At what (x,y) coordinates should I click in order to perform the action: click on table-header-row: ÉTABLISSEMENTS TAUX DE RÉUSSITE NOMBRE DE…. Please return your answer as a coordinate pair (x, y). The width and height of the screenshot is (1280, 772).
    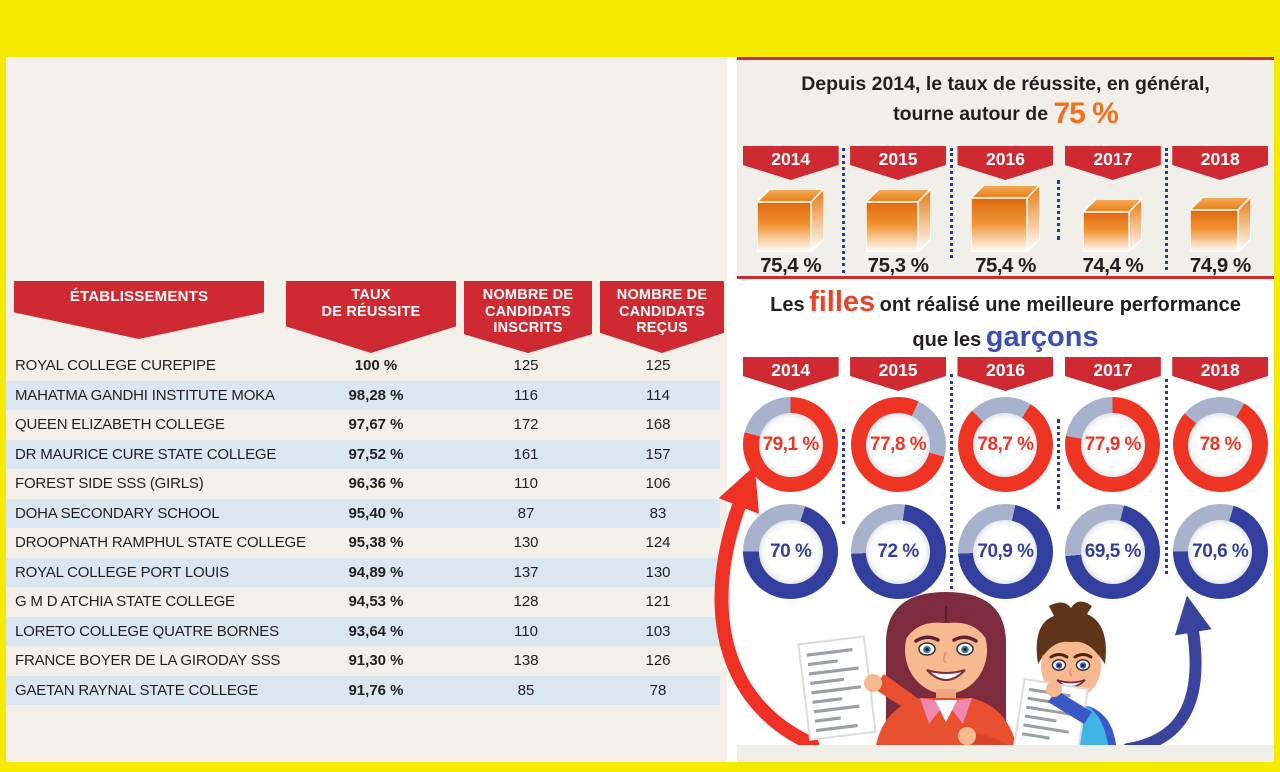
    Looking at the image, I should click on (369, 317).